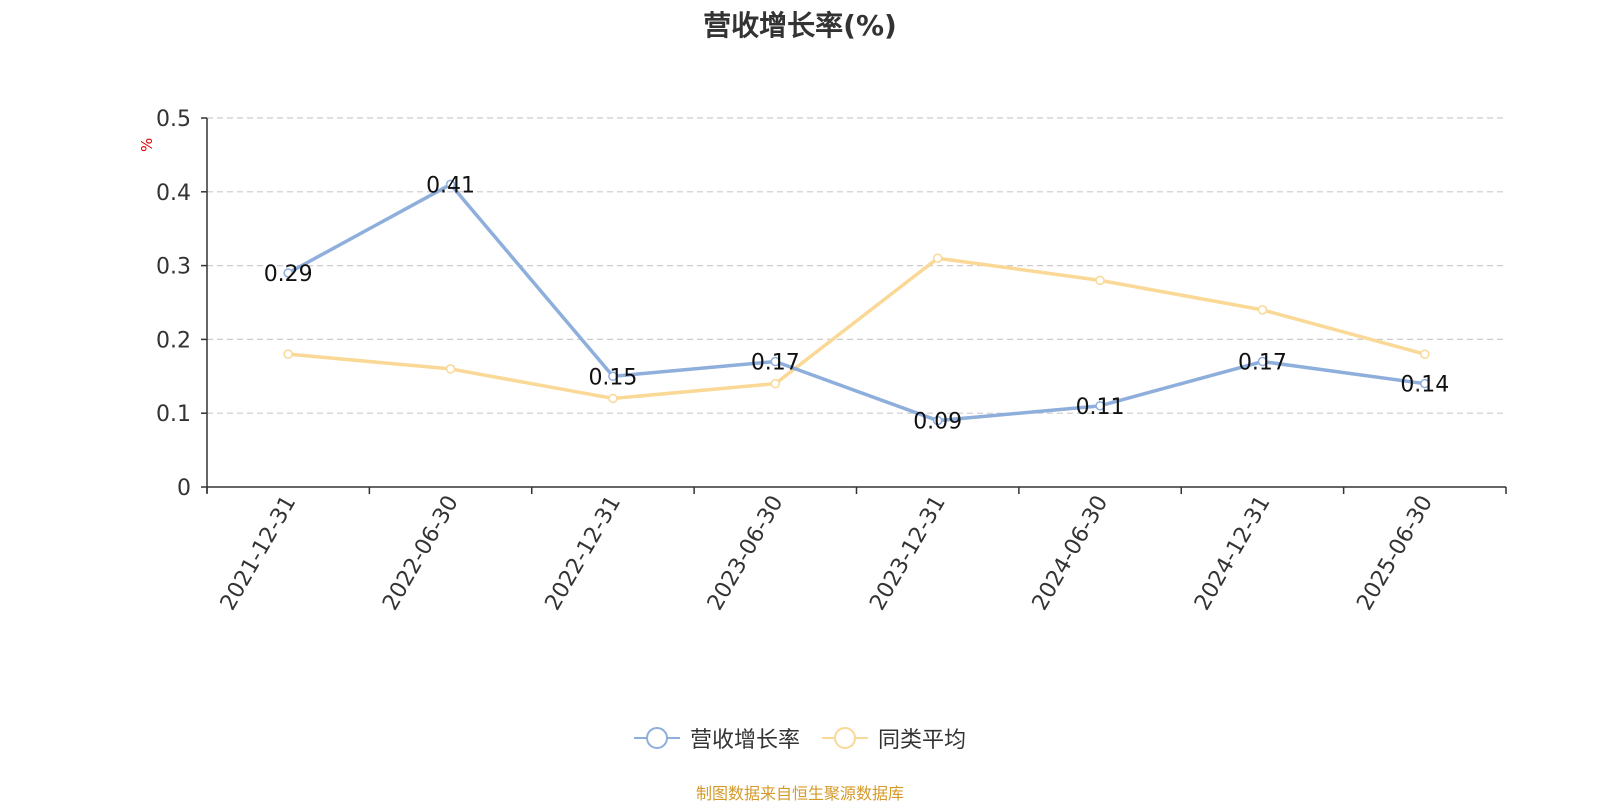 Image resolution: width=1600 pixels, height=804 pixels. I want to click on data-label-revenue-growth: 0.11, so click(1100, 407).